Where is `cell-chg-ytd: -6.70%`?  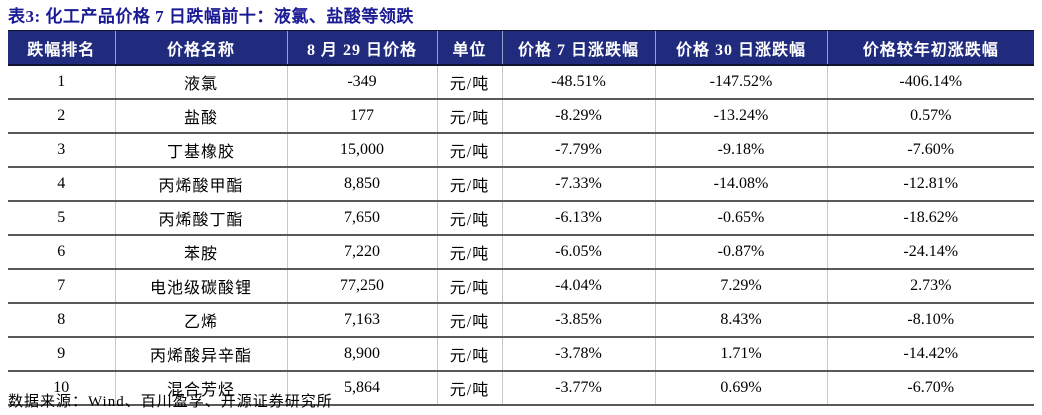
cell-chg-ytd: -6.70% is located at coordinates (930, 388).